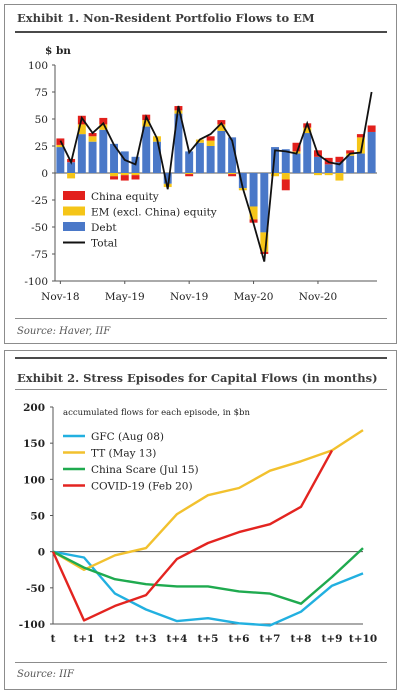 This screenshot has height=694, width=401. Describe the element at coordinates (145, 470) in the screenshot. I see `legend-label: China Scare (Jul 15)` at that location.